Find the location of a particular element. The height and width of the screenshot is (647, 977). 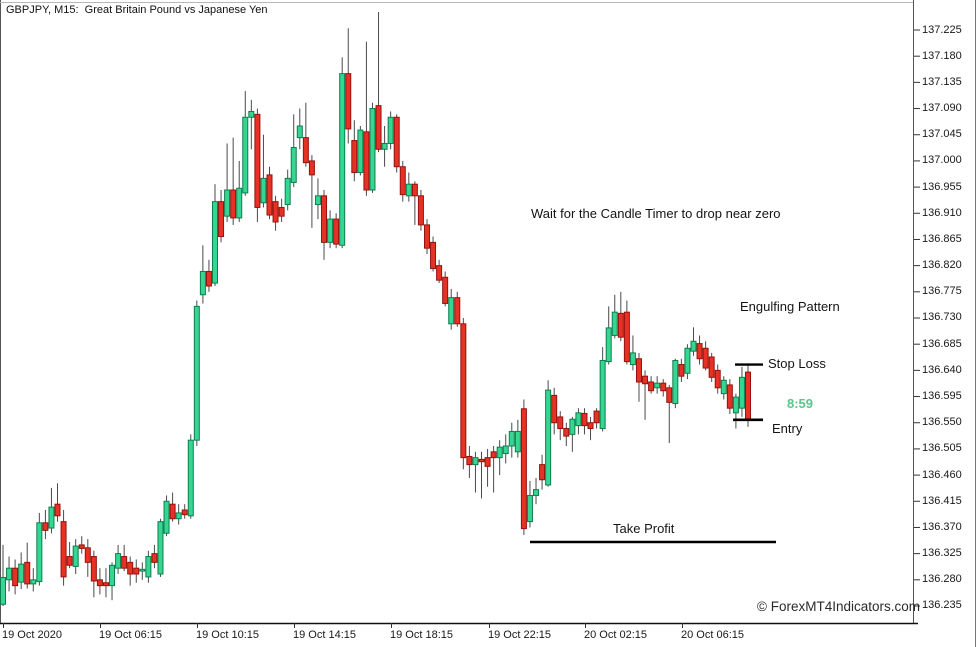

price-axis-label: 136.415 is located at coordinates (942, 500).